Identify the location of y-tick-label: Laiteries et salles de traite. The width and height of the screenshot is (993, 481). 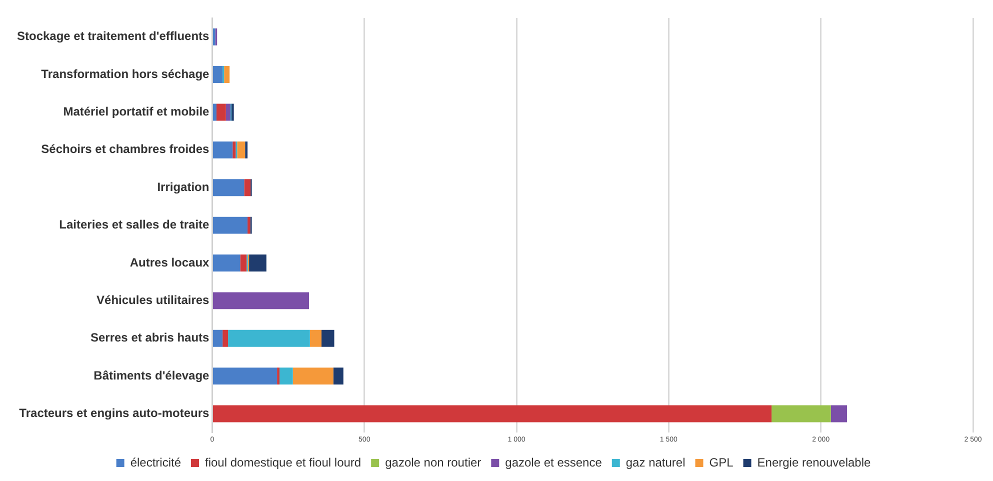
(134, 225).